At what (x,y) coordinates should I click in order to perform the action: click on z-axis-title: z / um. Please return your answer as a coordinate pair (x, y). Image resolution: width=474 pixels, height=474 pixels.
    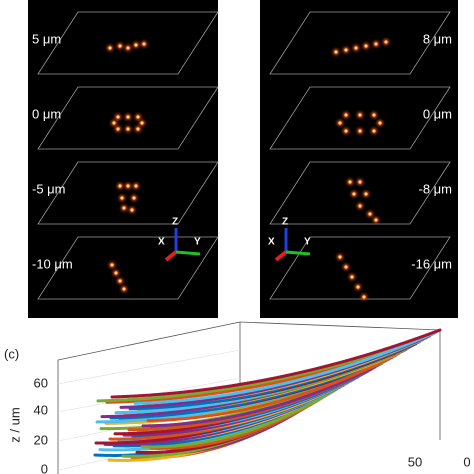
    Looking at the image, I should click on (14, 424).